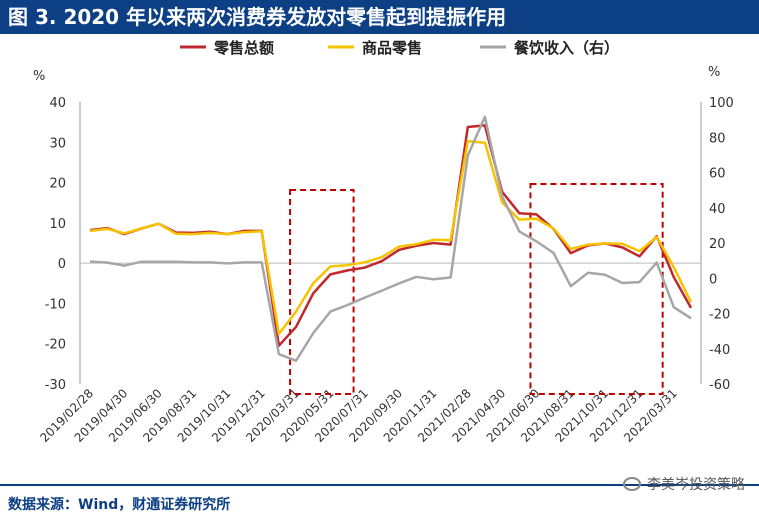 The width and height of the screenshot is (759, 520). I want to click on chart-title: 图 3. 2020 年以来两次消费券发放对零售起到提振作用, so click(379, 17).